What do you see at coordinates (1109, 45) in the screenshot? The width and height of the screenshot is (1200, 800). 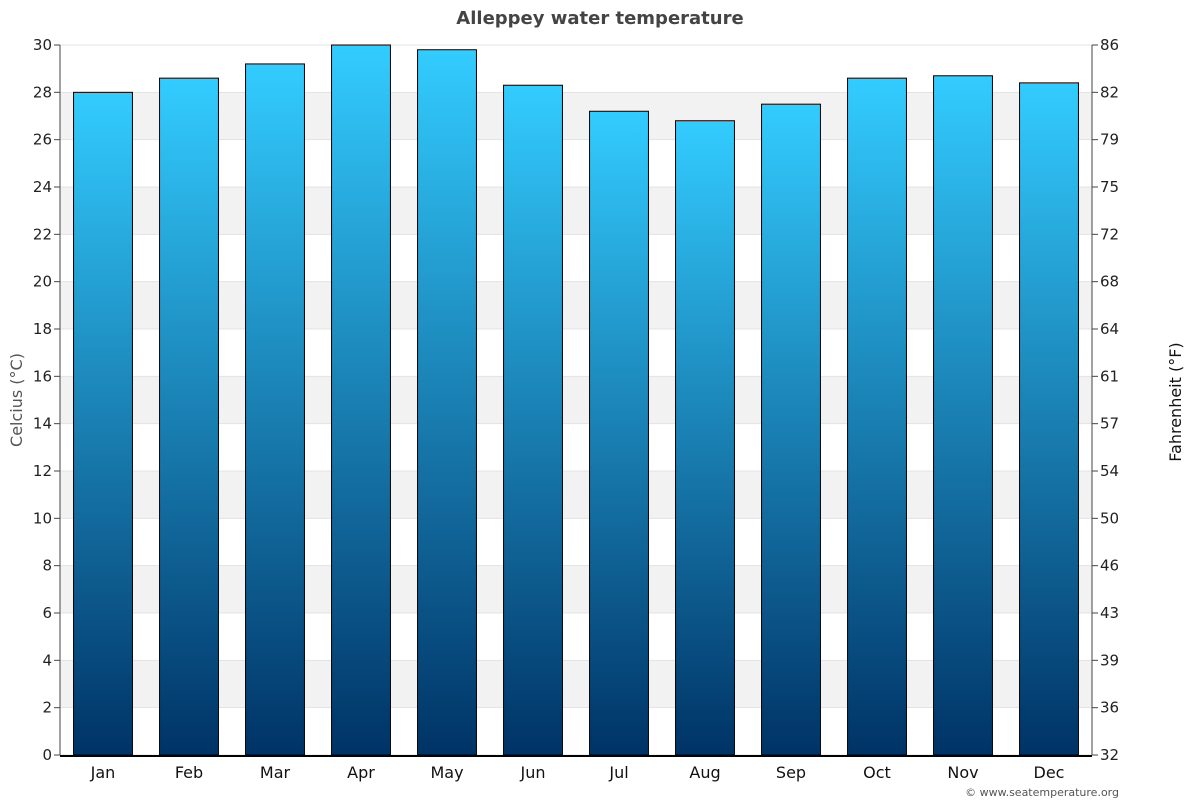 I see `y-tick-label-right: 86` at bounding box center [1109, 45].